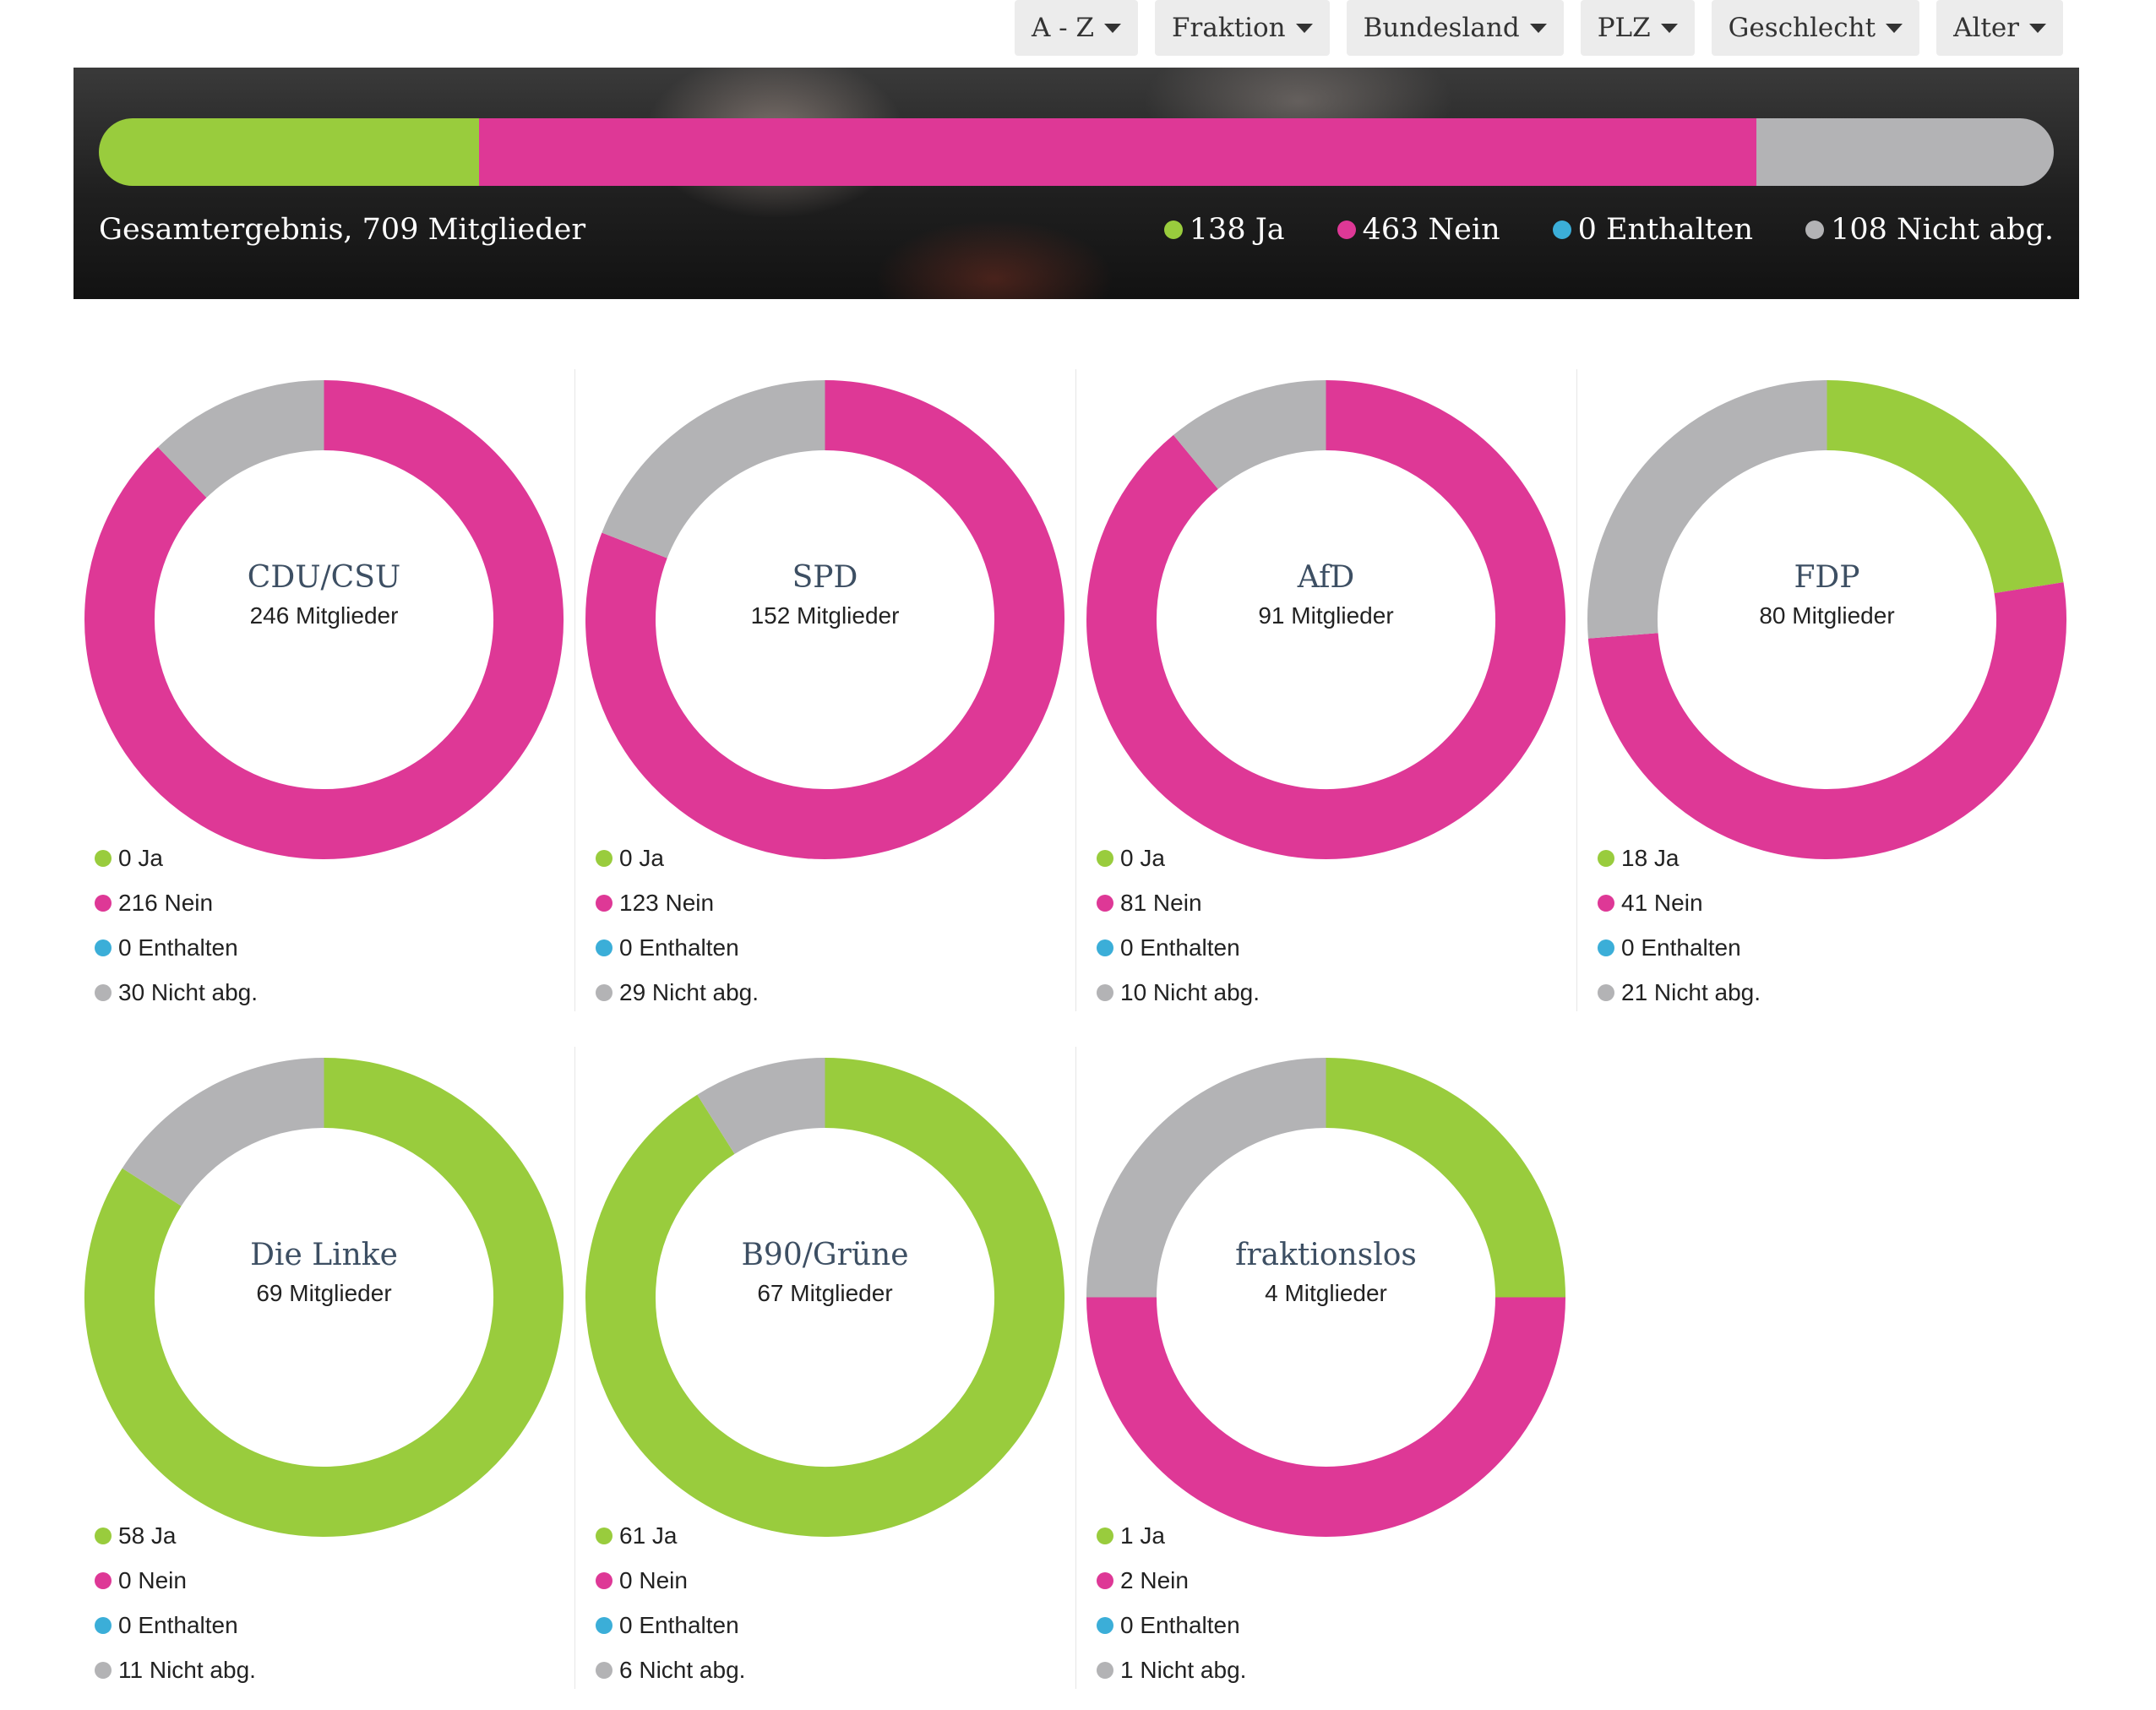 This screenshot has width=2156, height=1710. Describe the element at coordinates (1691, 991) in the screenshot. I see `legend-label: 21 Nicht abg.` at that location.